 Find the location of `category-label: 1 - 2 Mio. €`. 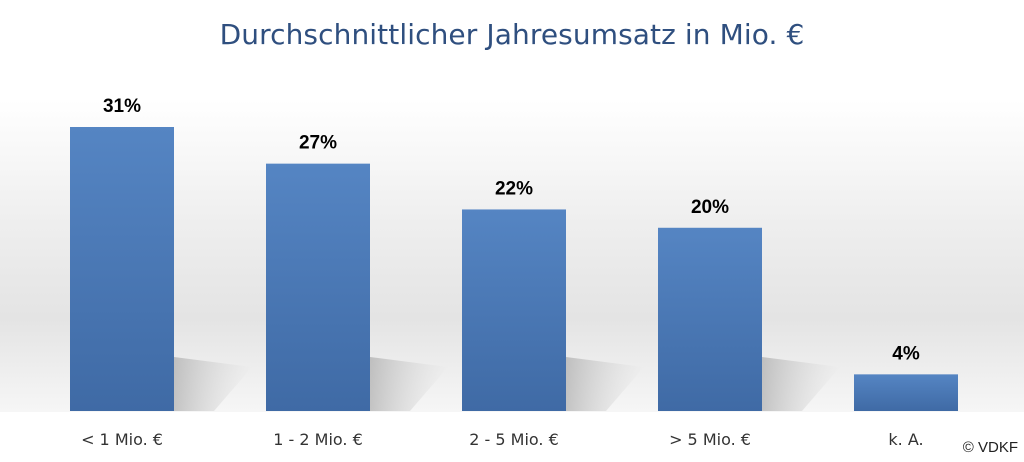

category-label: 1 - 2 Mio. € is located at coordinates (318, 439).